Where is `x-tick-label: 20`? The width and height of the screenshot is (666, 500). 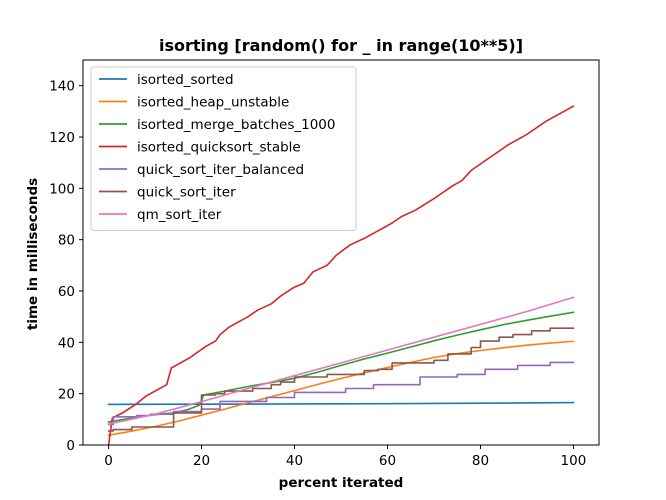
x-tick-label: 20 is located at coordinates (201, 461).